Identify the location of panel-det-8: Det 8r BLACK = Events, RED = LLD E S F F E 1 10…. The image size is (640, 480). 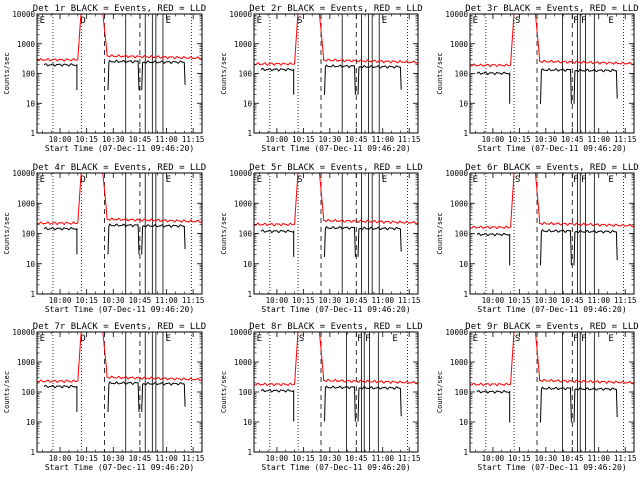
(321, 397).